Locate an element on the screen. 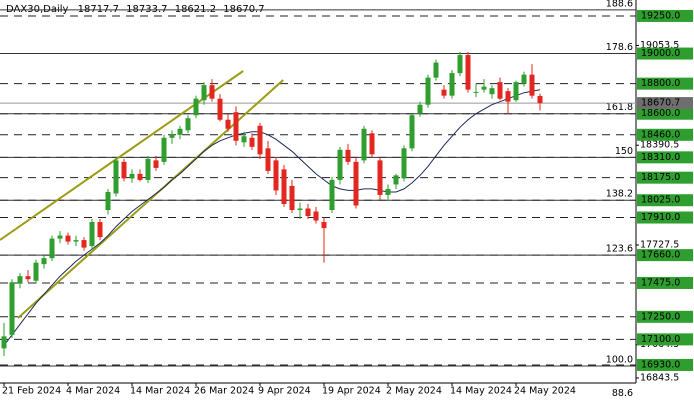  x-tick-label: 24 May 2024 is located at coordinates (545, 391).